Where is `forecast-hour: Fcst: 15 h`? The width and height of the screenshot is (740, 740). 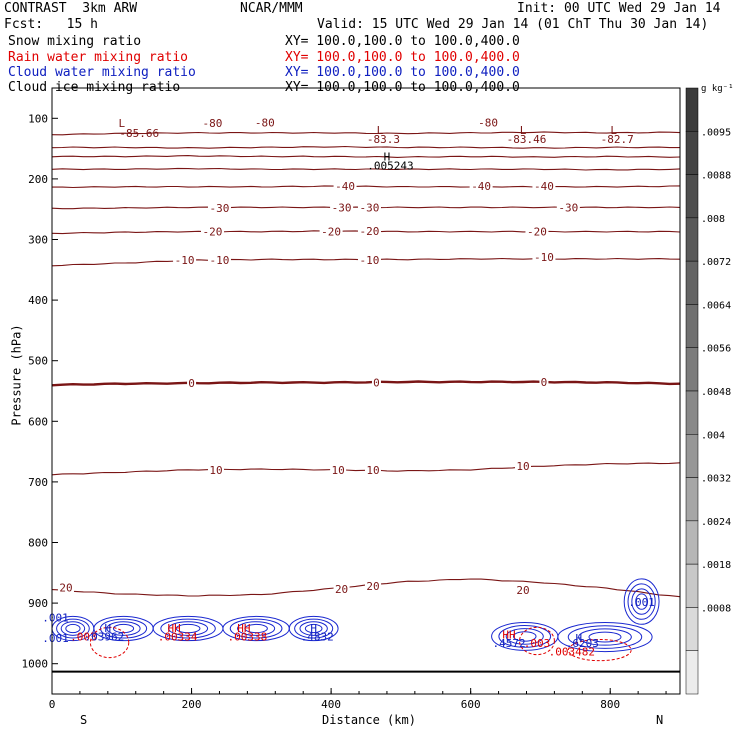
forecast-hour: Fcst: 15 h is located at coordinates (51, 24).